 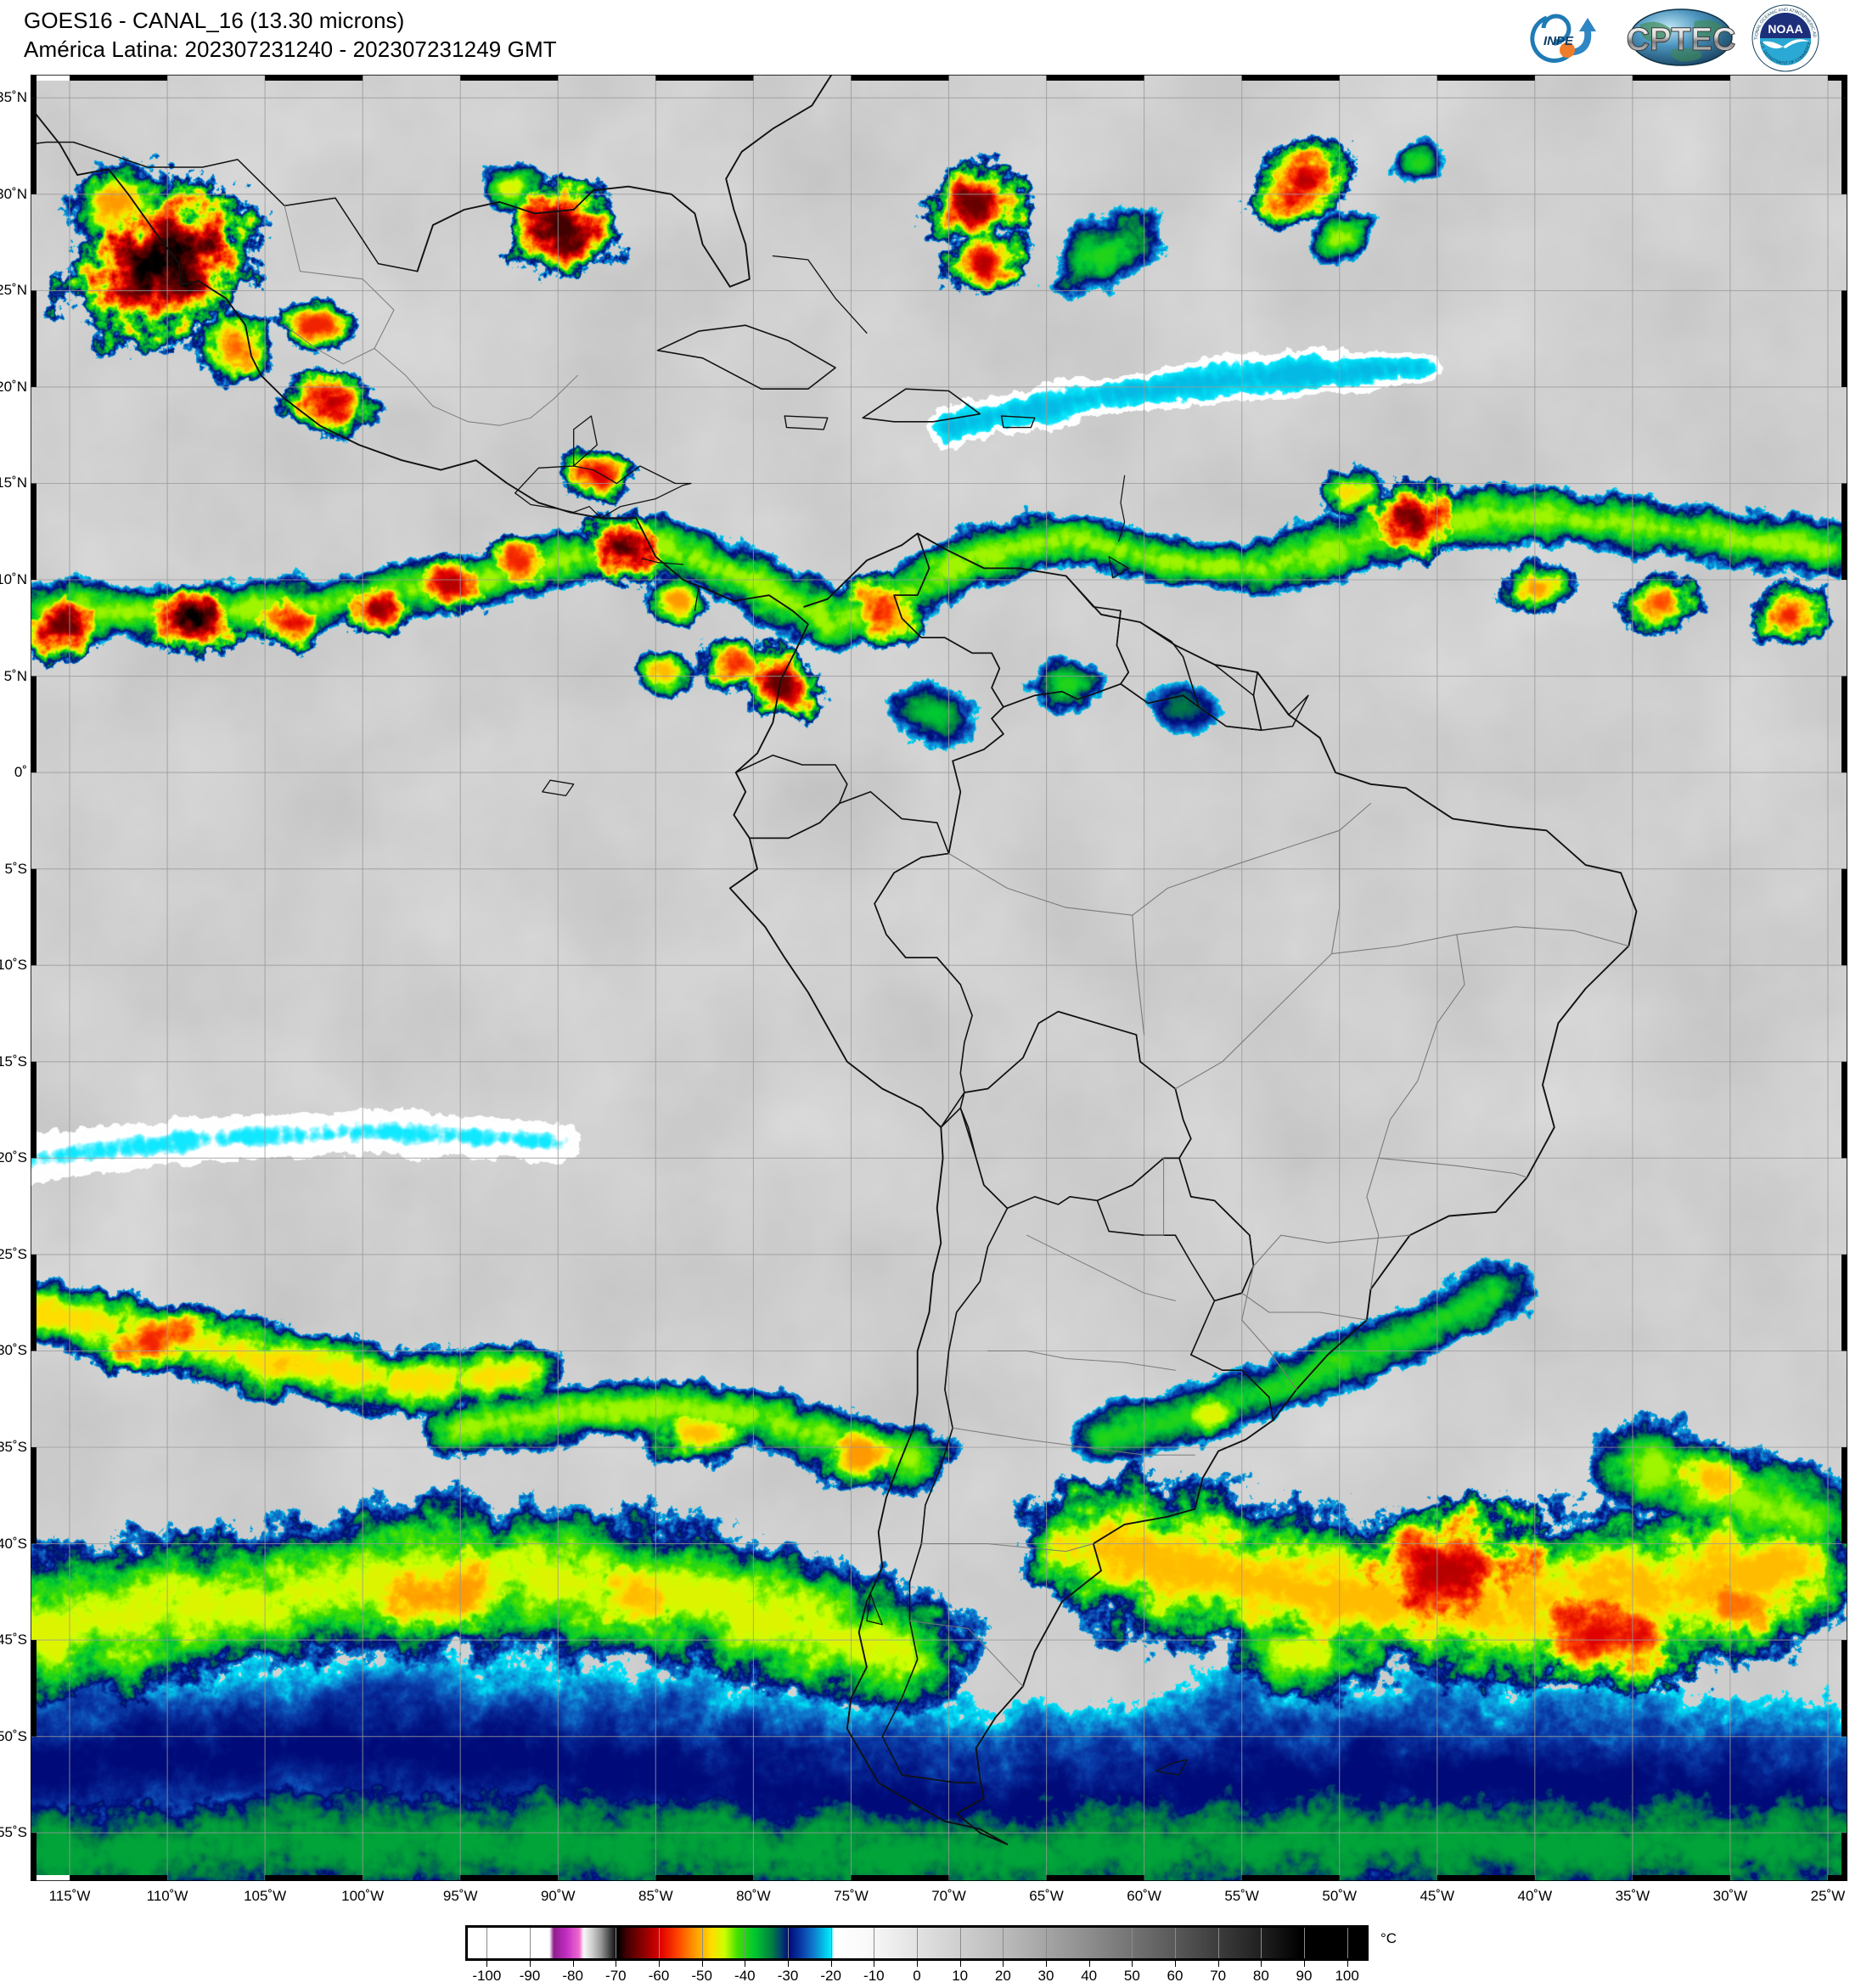 I want to click on lon-tick-label-2: 105˚W, so click(x=265, y=1896).